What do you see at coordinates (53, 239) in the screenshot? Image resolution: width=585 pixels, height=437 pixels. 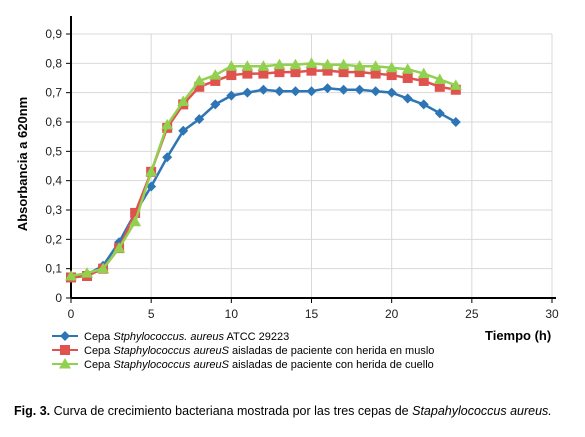 I see `y-tick-label: 0,2` at bounding box center [53, 239].